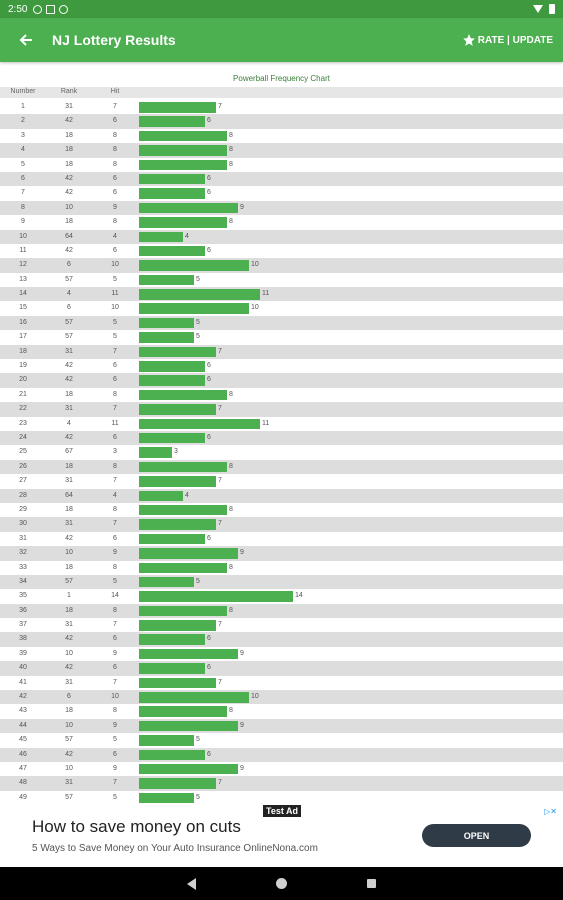 This screenshot has height=900, width=563. What do you see at coordinates (69, 783) in the screenshot?
I see `cell-rank: 31` at bounding box center [69, 783].